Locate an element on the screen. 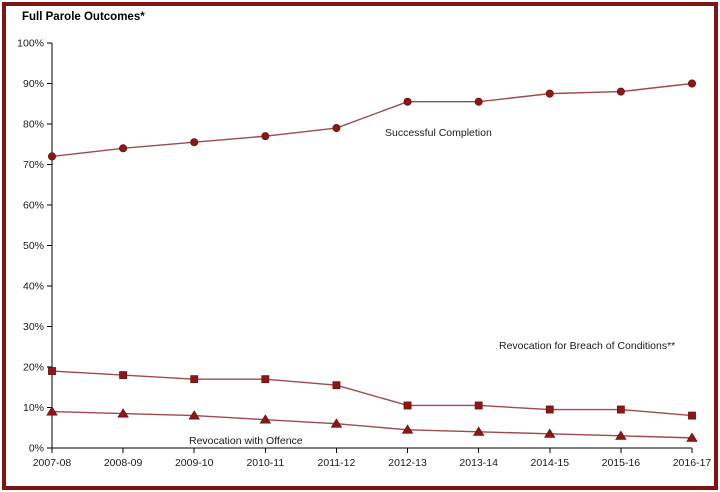  series-line-revocation-with-offence is located at coordinates (372, 424).